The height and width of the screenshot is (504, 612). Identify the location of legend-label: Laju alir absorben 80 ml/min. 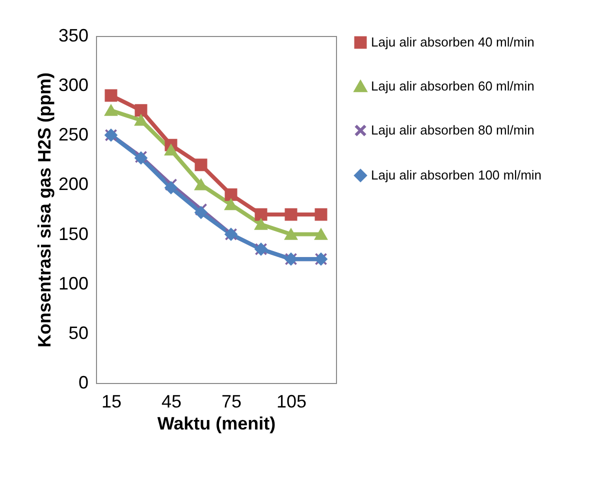
(452, 130).